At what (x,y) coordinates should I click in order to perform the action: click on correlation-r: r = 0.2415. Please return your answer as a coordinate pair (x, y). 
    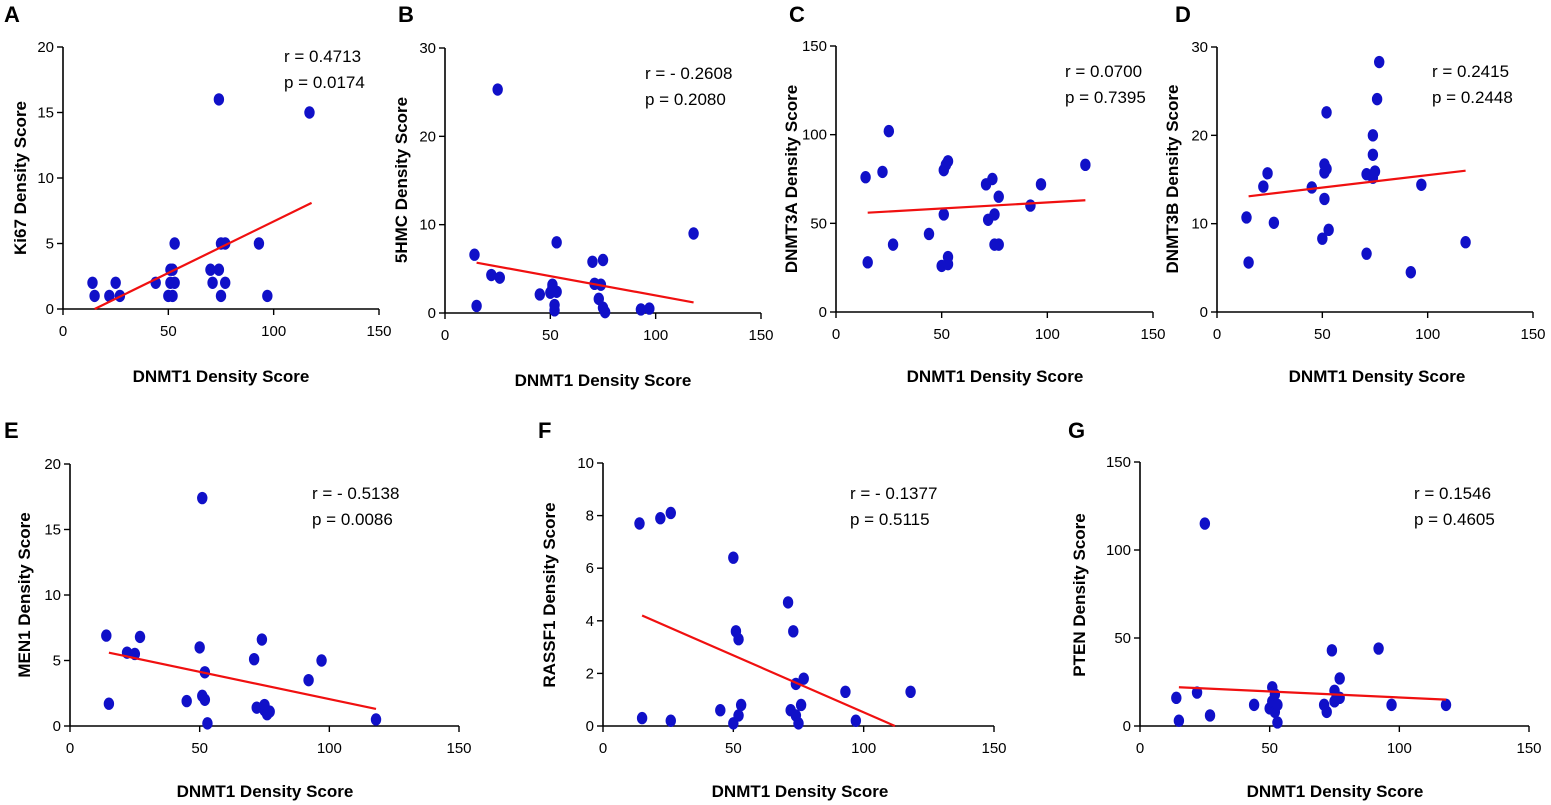
    Looking at the image, I should click on (1470, 71).